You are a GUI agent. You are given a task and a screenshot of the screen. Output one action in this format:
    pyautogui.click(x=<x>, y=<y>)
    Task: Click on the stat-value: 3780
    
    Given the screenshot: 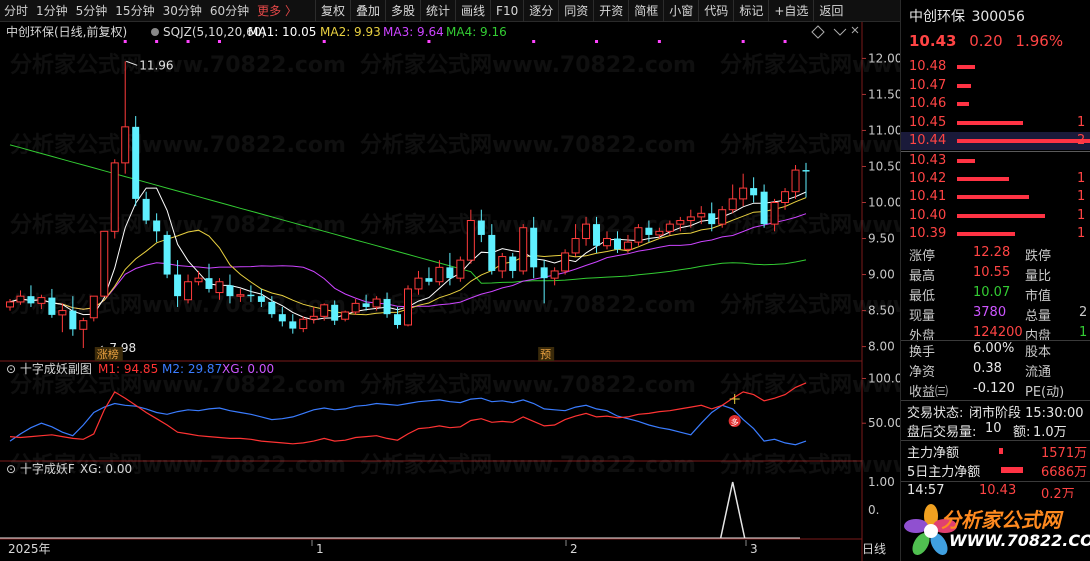 What is the action you would take?
    pyautogui.click(x=990, y=312)
    